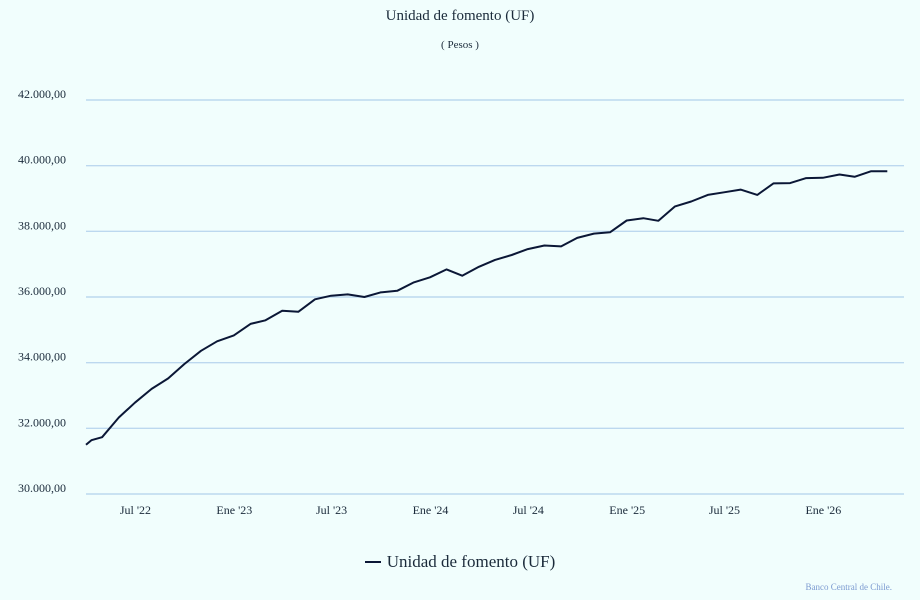 The image size is (920, 600). I want to click on y-tick-label: 36.000,00, so click(42, 291).